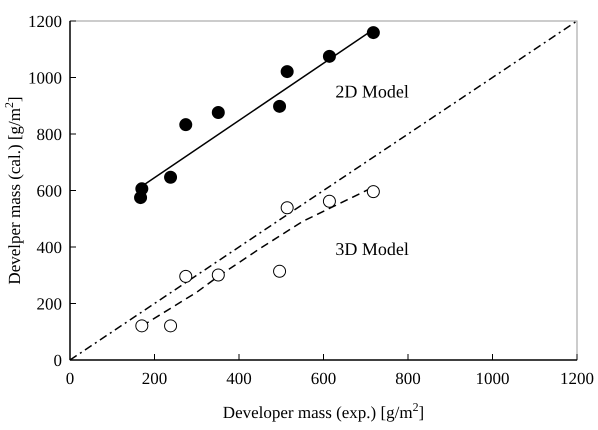  Describe the element at coordinates (493, 378) in the screenshot. I see `x-tick-label: 1000` at that location.